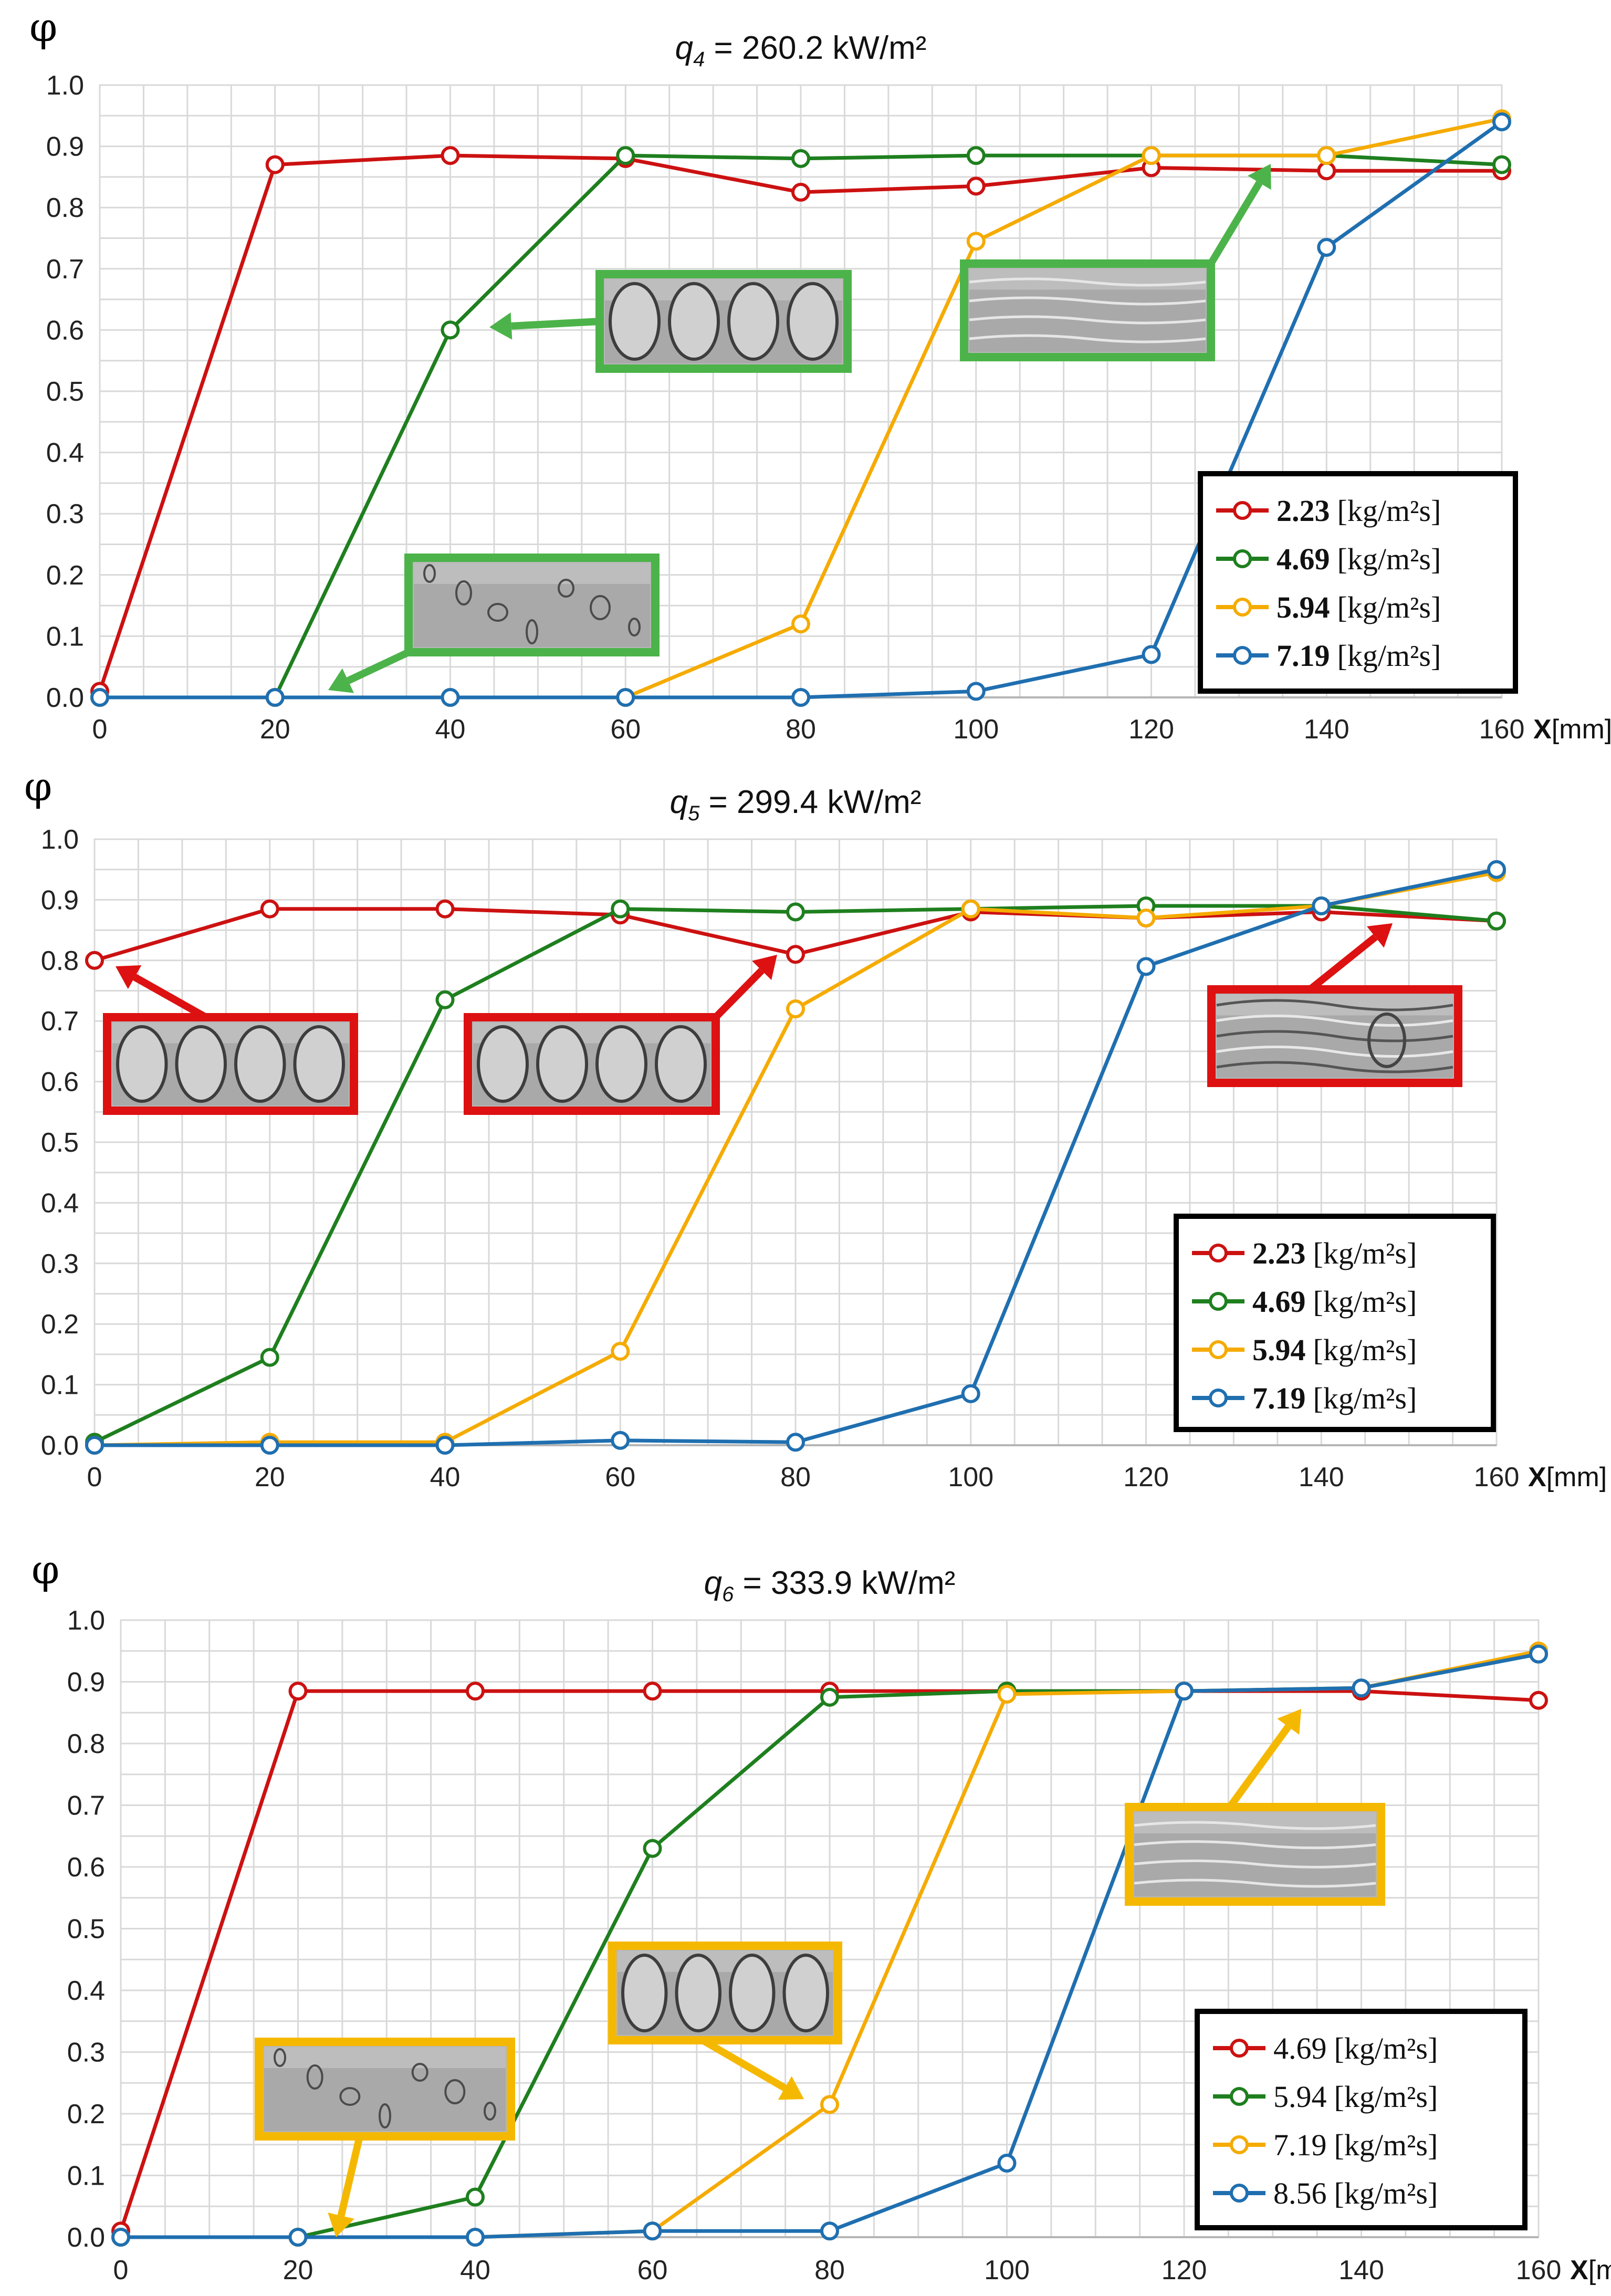 The image size is (1611, 2296). What do you see at coordinates (1576, 1477) in the screenshot?
I see `x-axis-unit: [mm]` at bounding box center [1576, 1477].